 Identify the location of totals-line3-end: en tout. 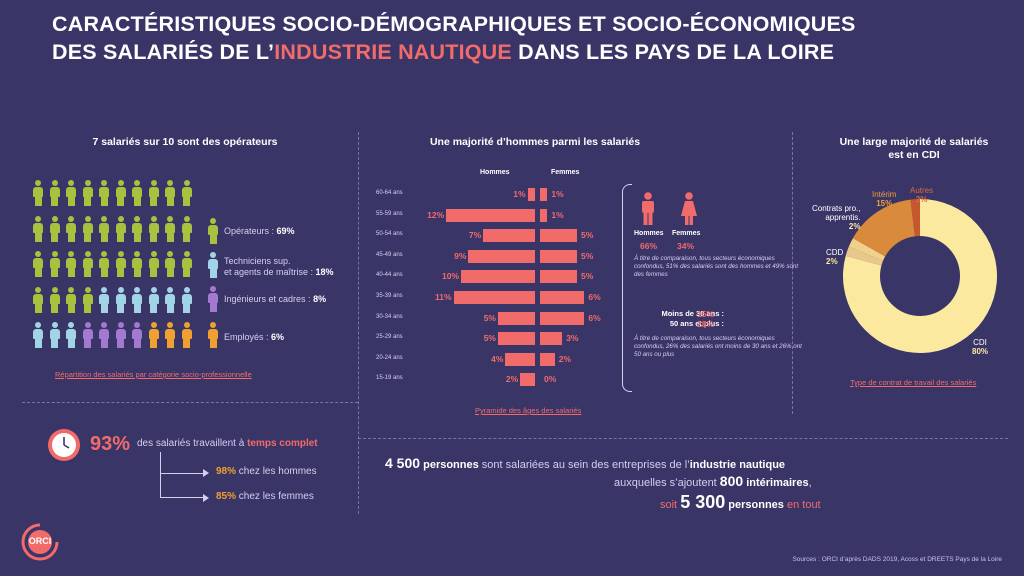
(802, 505).